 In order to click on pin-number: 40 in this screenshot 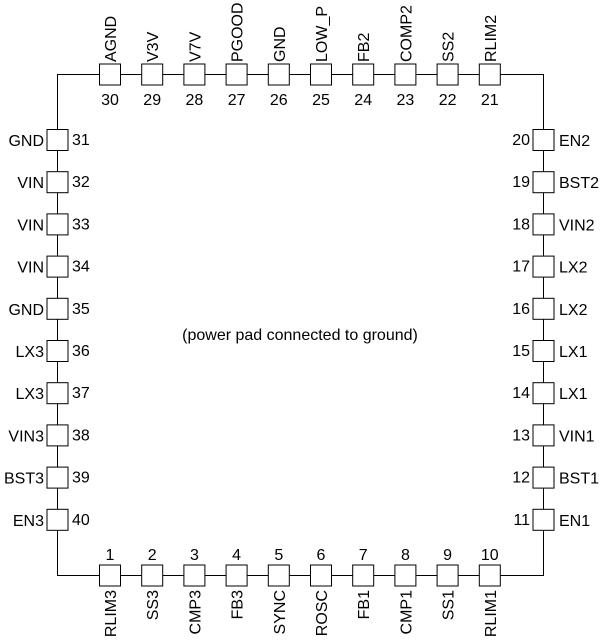, I will do `click(81, 520)`.